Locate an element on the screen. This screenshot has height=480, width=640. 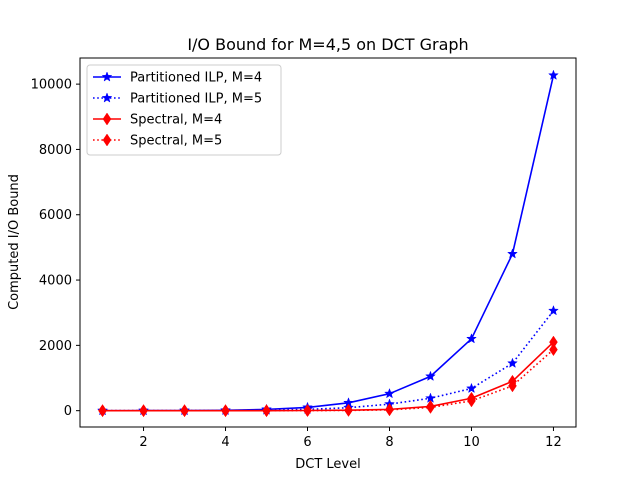
series-3-line is located at coordinates (328, 376).